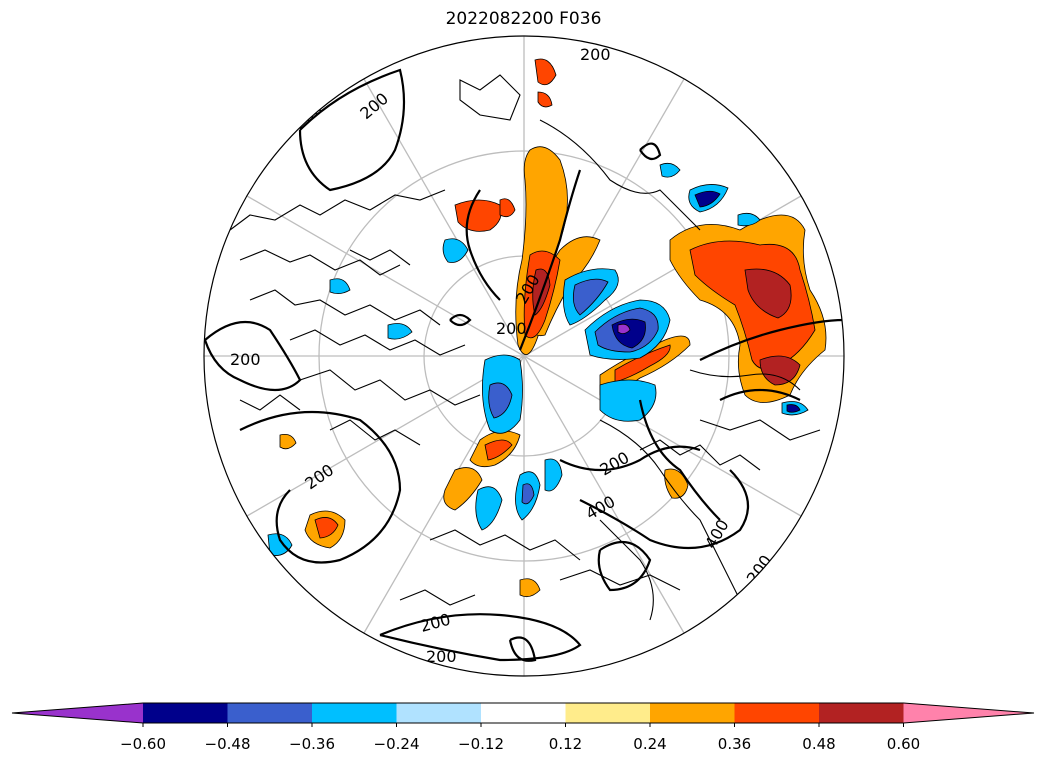 The image size is (1047, 763). What do you see at coordinates (481, 744) in the screenshot?
I see `colorbar-tick-label: −0.12` at bounding box center [481, 744].